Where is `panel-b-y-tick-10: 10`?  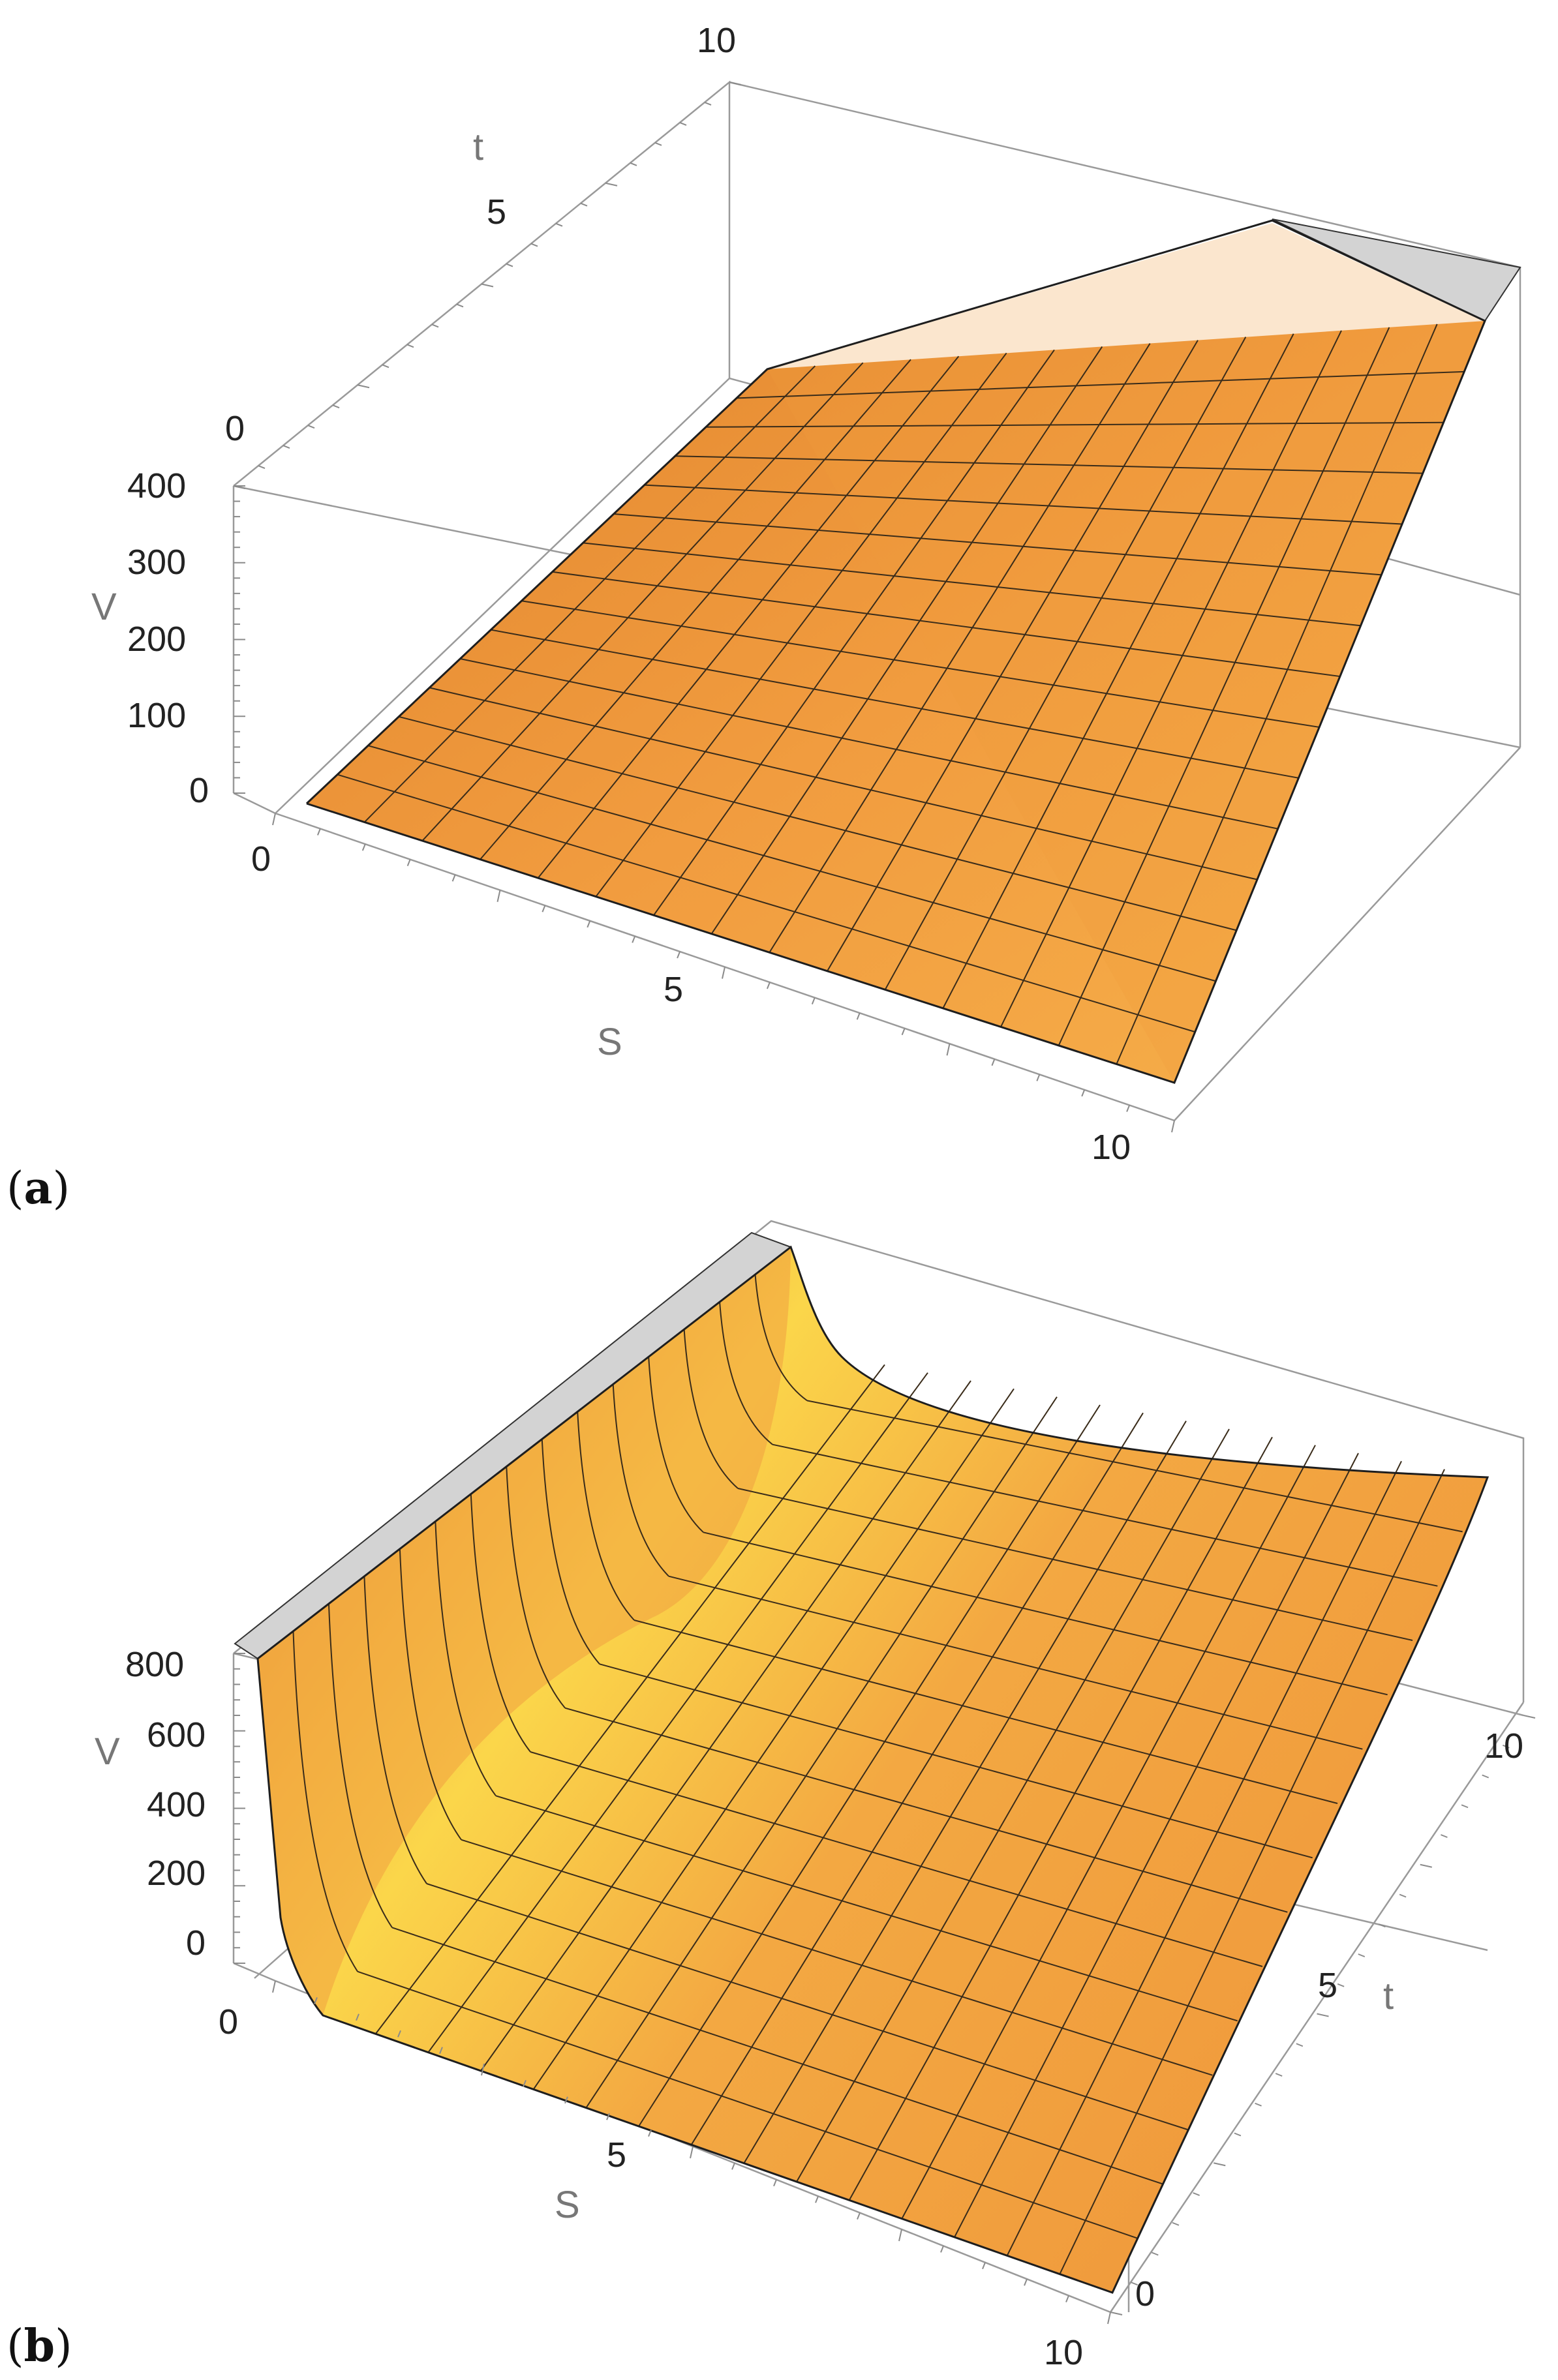
panel-b-y-tick-10: 10 is located at coordinates (1503, 1746).